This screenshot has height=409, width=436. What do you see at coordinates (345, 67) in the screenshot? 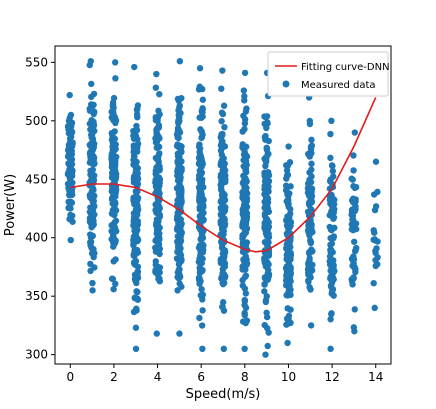
I see `legend-fit-label: Fitting curve-DNN` at bounding box center [345, 67].